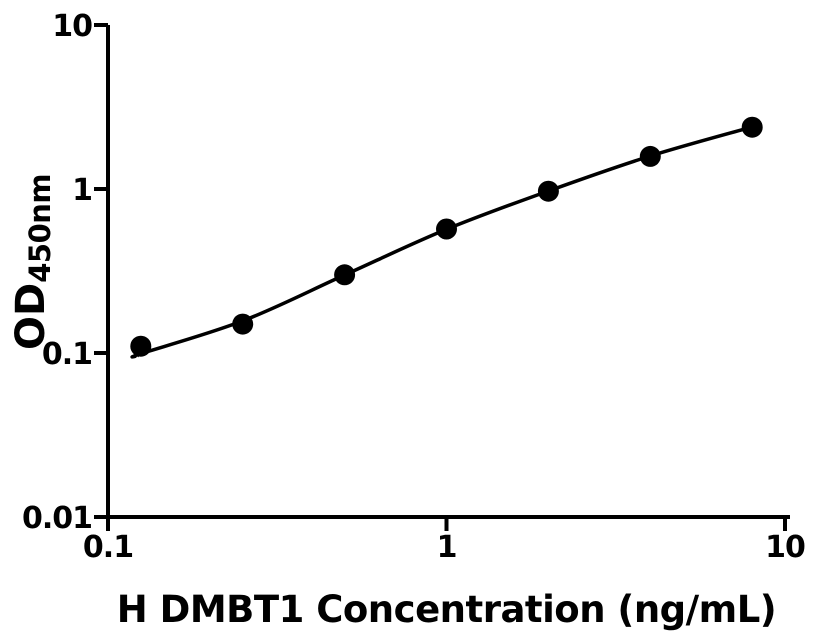  I want to click on y-axis-title-main: OD, so click(31, 316).